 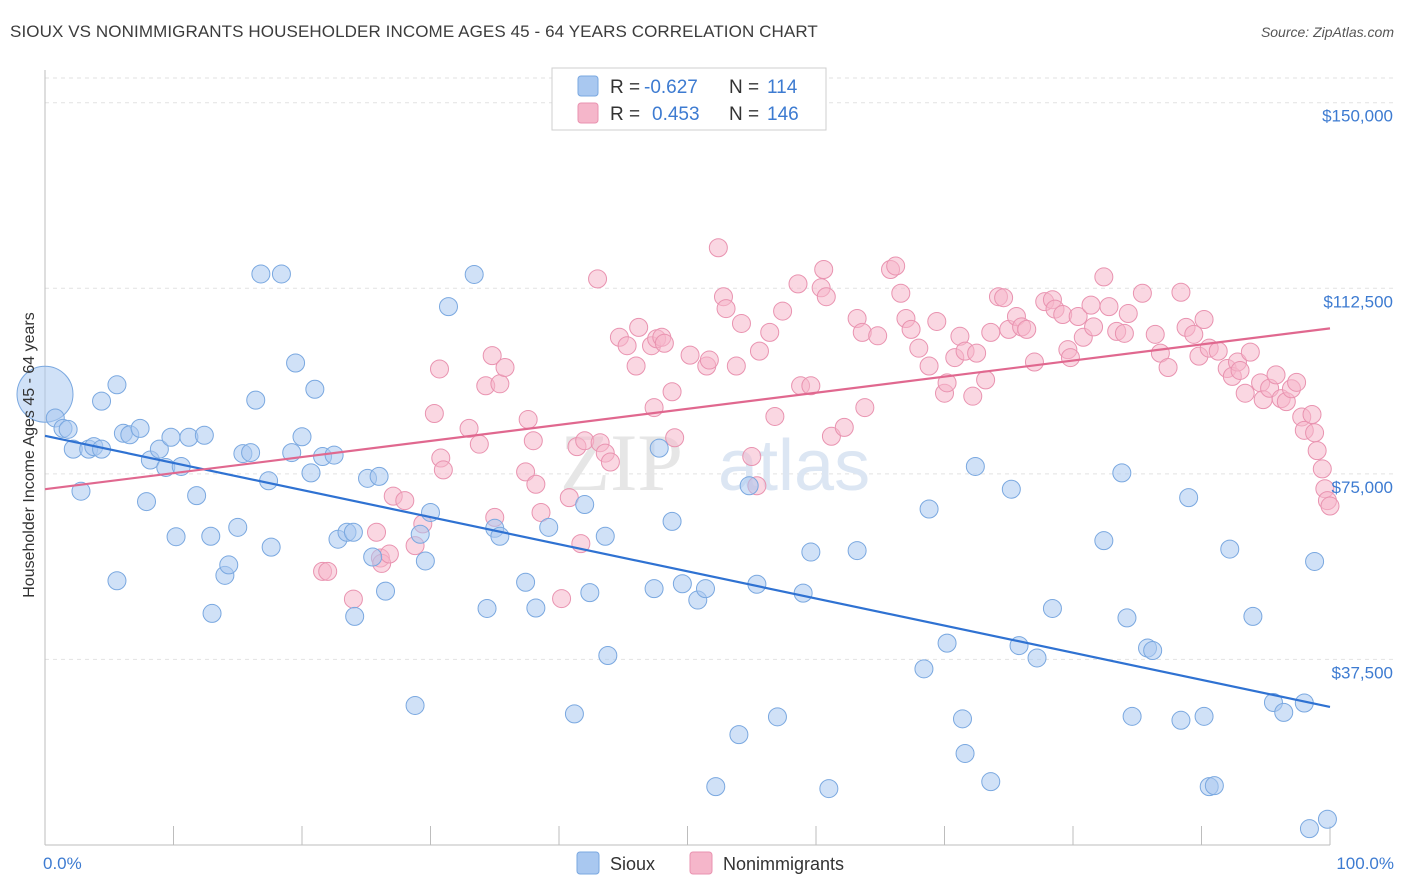 What do you see at coordinates (794, 466) in the screenshot?
I see `watermark-atlas: atlas` at bounding box center [794, 466].